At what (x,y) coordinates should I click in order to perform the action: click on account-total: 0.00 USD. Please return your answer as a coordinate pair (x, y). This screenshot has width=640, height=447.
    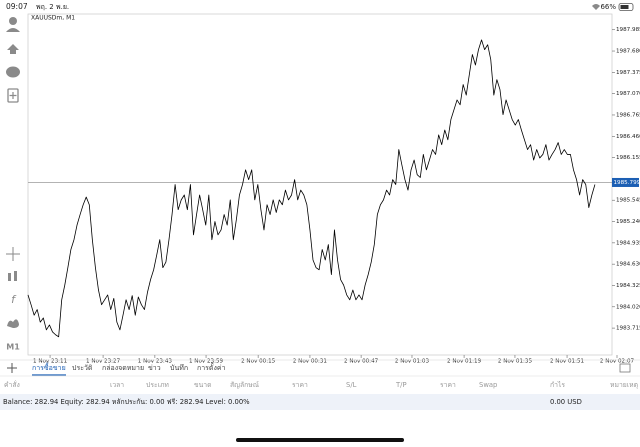
    Looking at the image, I should click on (566, 402).